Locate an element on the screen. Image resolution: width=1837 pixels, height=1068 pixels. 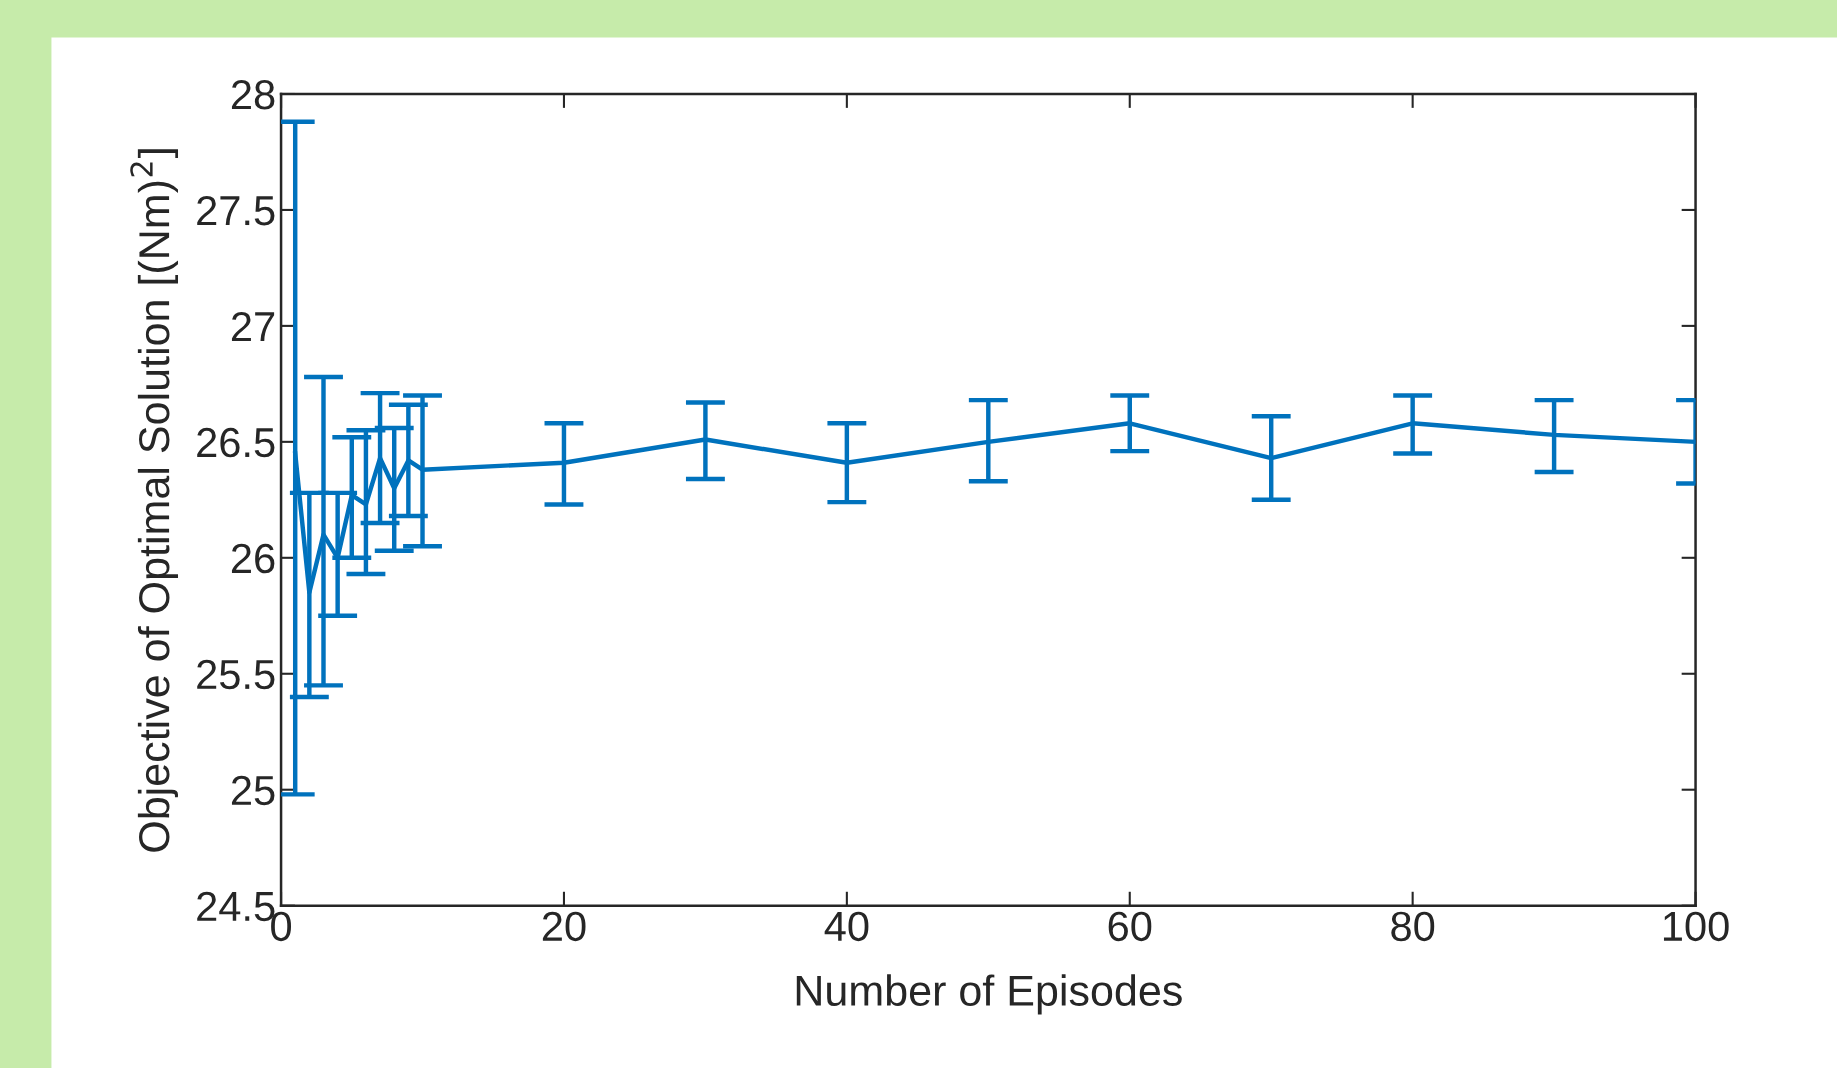
y-tick-label: 25 is located at coordinates (253, 790).